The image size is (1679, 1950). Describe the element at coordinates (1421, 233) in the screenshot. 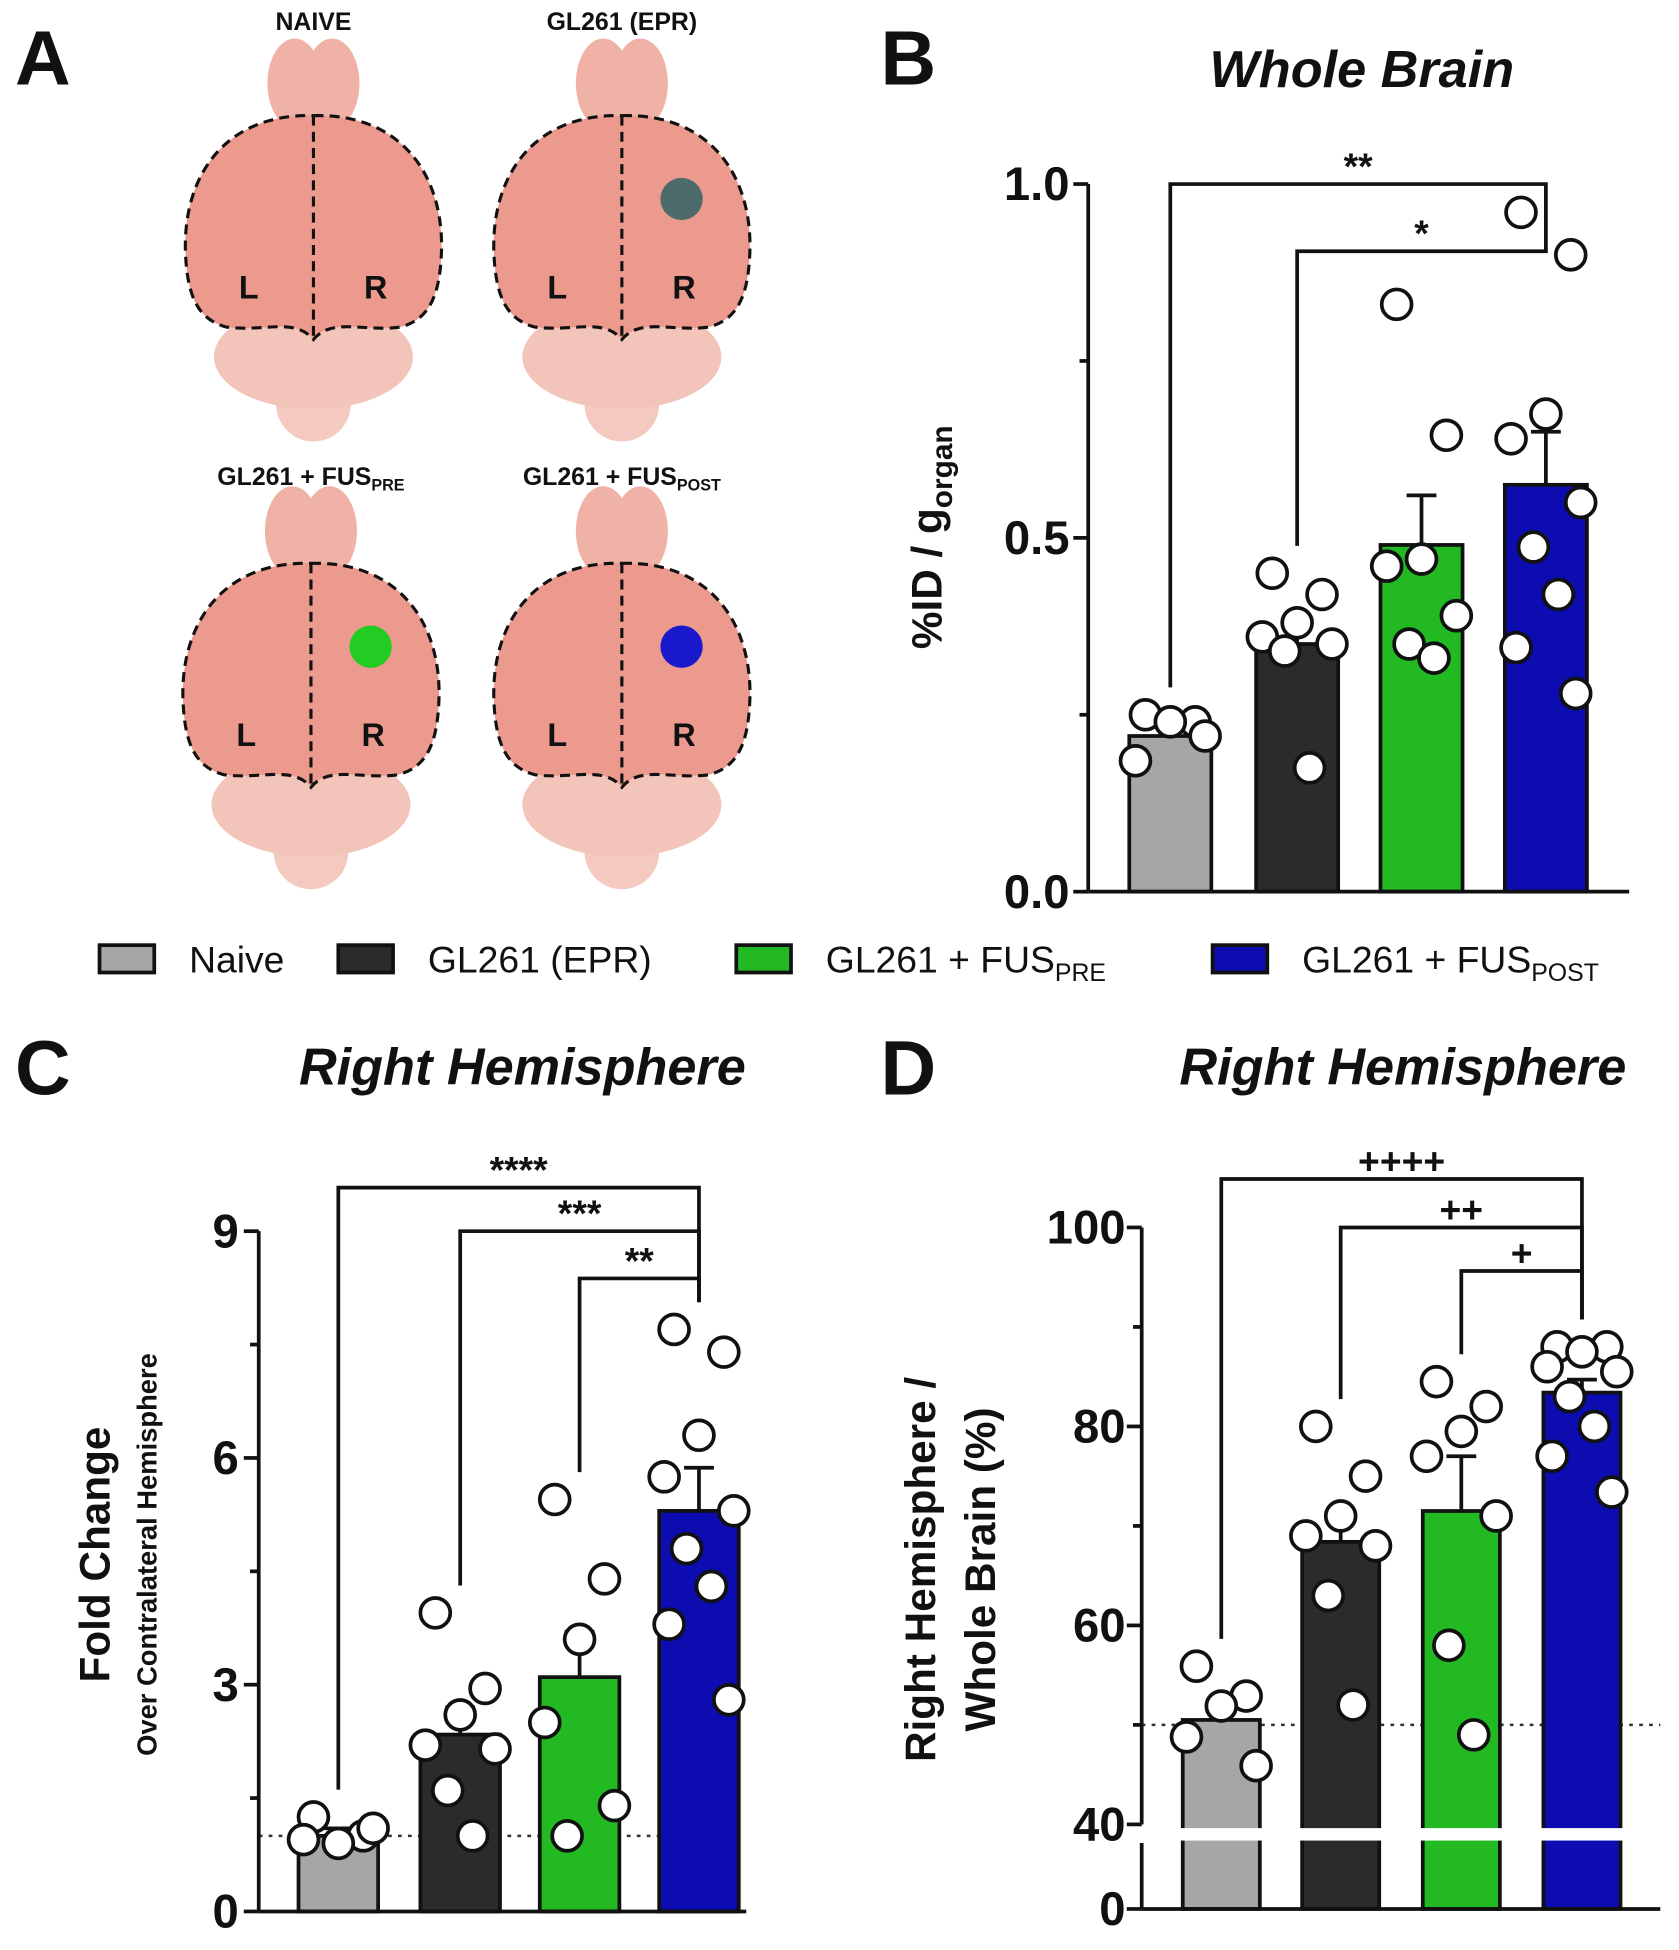

I see `significance-label: *` at that location.